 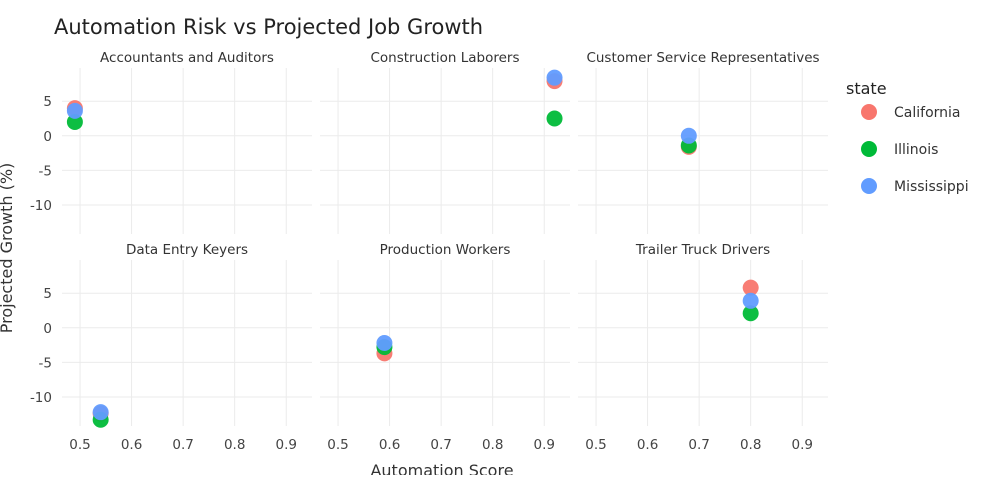 What do you see at coordinates (554, 118) in the screenshot?
I see `point-construction-laborers-illinois` at bounding box center [554, 118].